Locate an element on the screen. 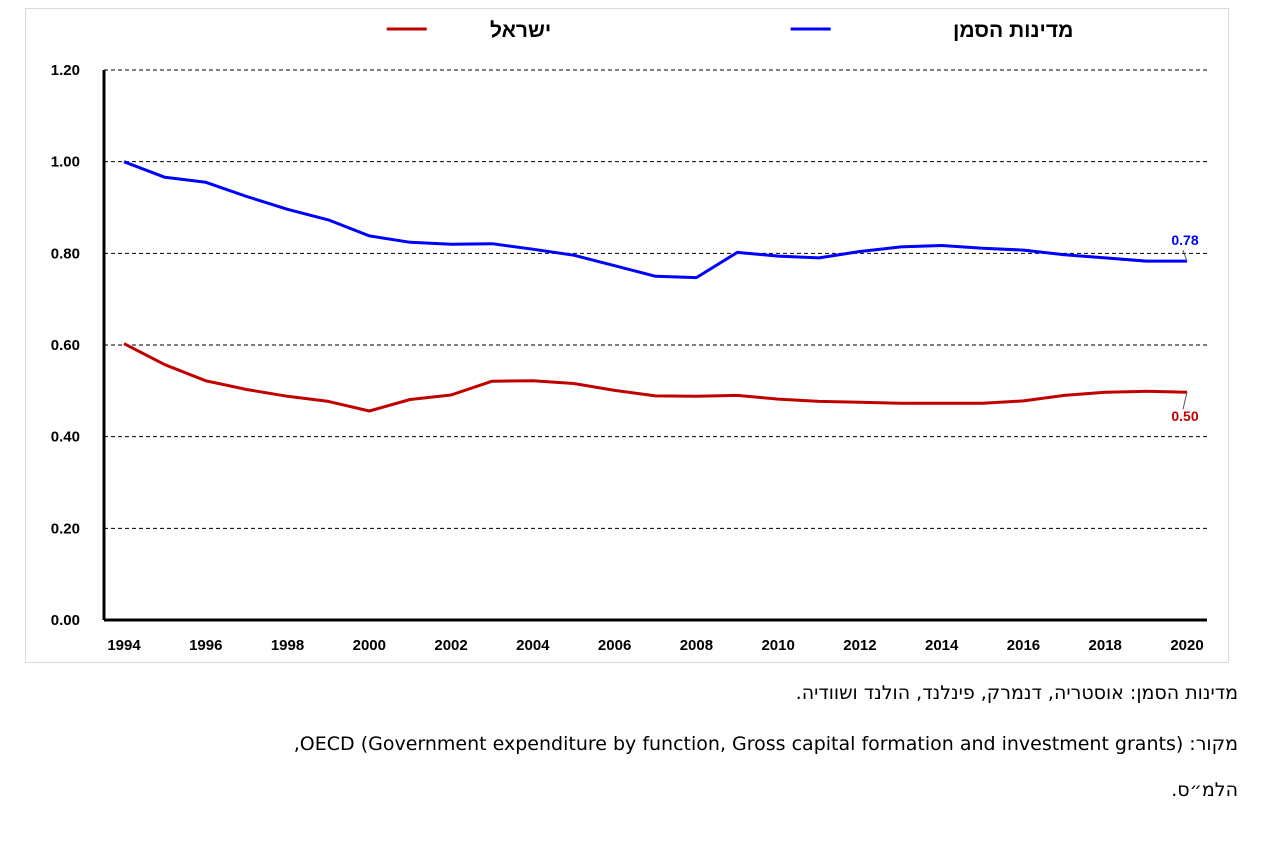 The height and width of the screenshot is (860, 1268). x-tick-label: 2008 is located at coordinates (696, 645).